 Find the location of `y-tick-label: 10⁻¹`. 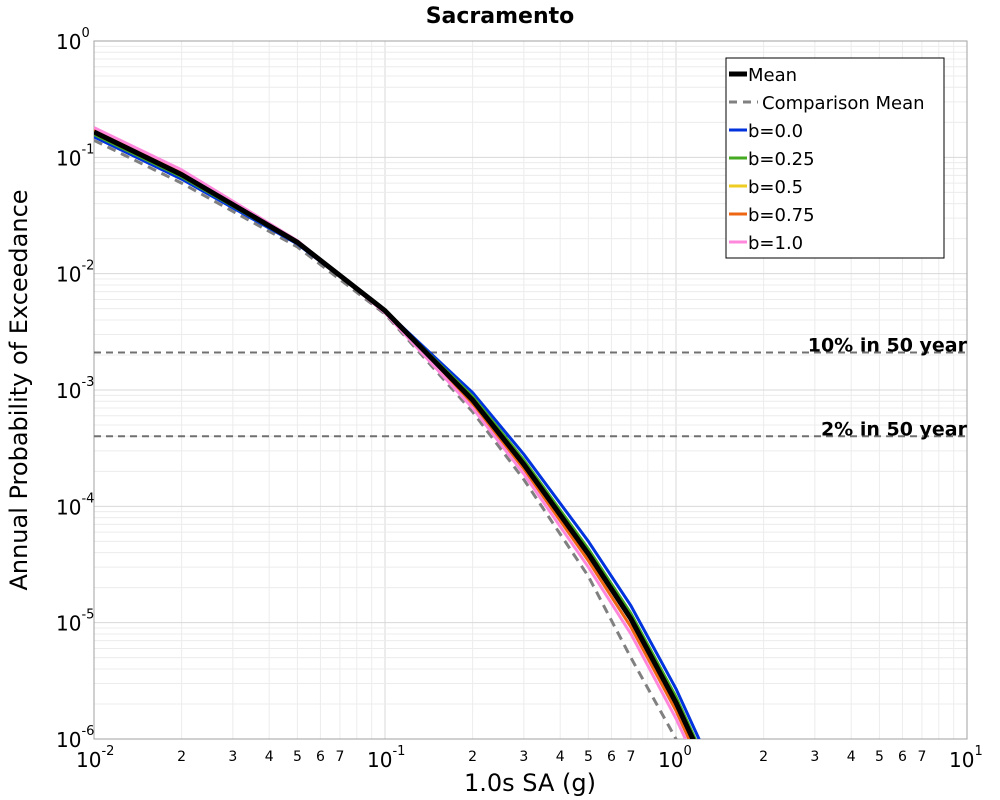

y-tick-label: 10⁻¹ is located at coordinates (75, 156).